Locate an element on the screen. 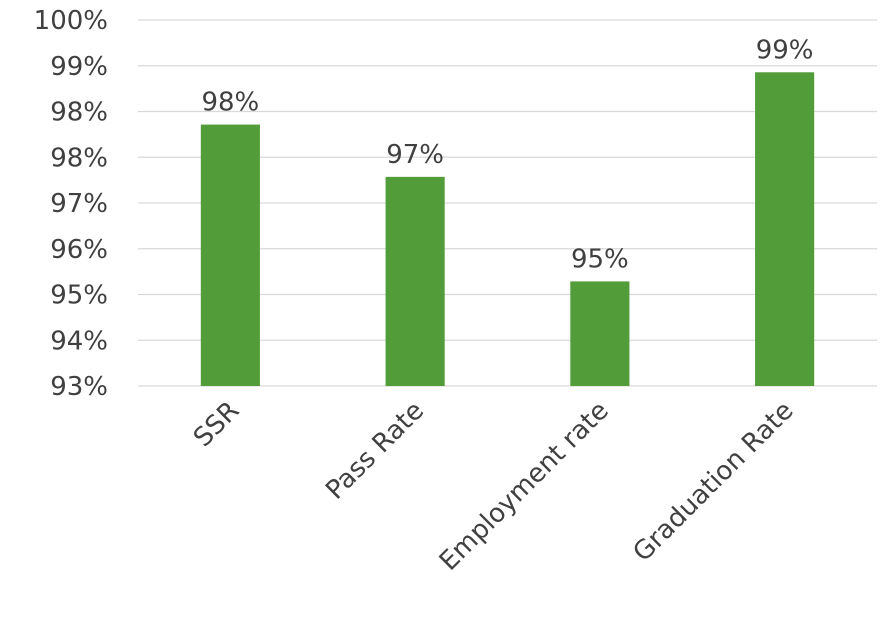  y-tick-label: 95% is located at coordinates (79, 296).